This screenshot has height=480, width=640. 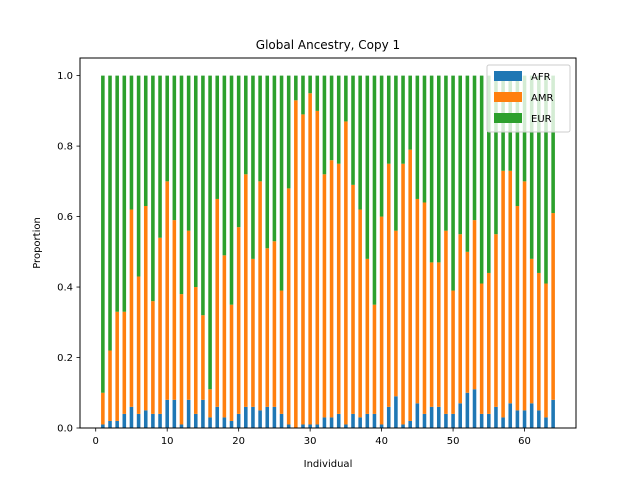 What do you see at coordinates (453, 441) in the screenshot?
I see `x-tick-label: 50` at bounding box center [453, 441].